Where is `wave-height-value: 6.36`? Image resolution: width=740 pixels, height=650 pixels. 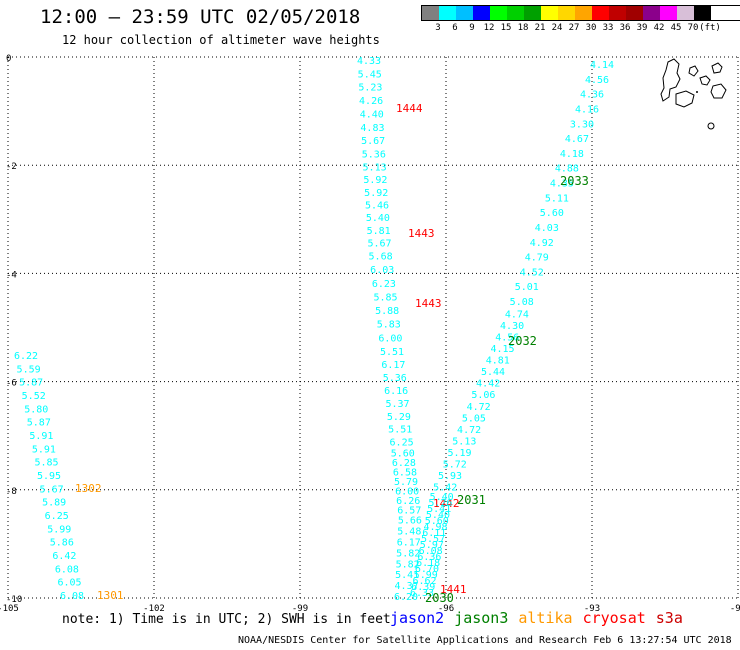
wave-height-value: 6.36 is located at coordinates (429, 557).